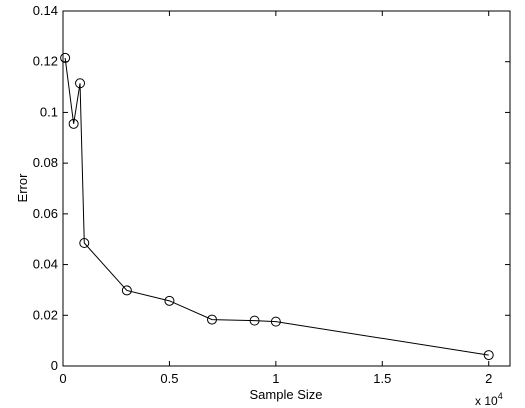  I want to click on x-tick-label: 1, so click(275, 378).